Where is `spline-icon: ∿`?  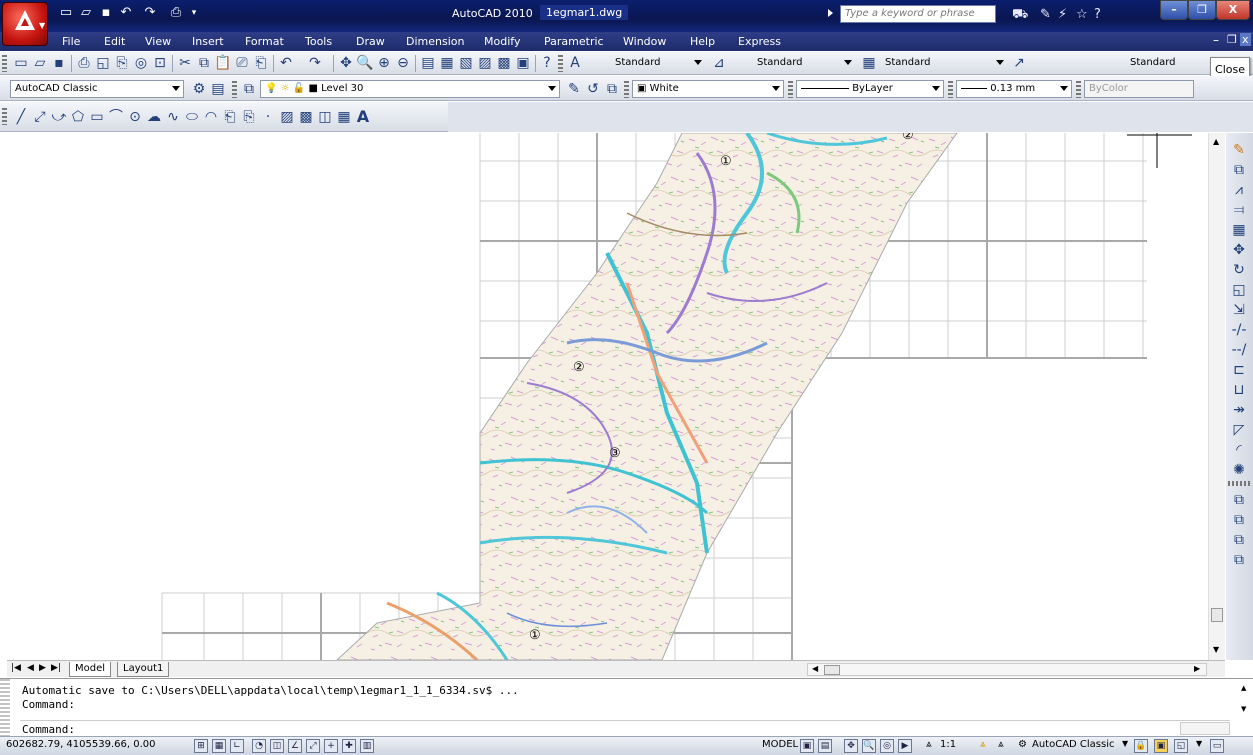
spline-icon: ∿ is located at coordinates (173, 117).